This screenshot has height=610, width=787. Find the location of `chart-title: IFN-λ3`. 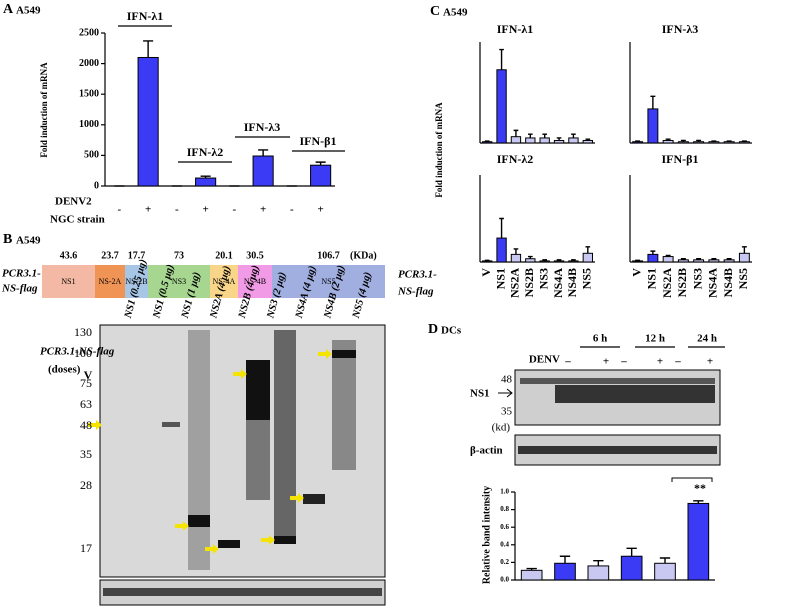

chart-title: IFN-λ3 is located at coordinates (680, 29).